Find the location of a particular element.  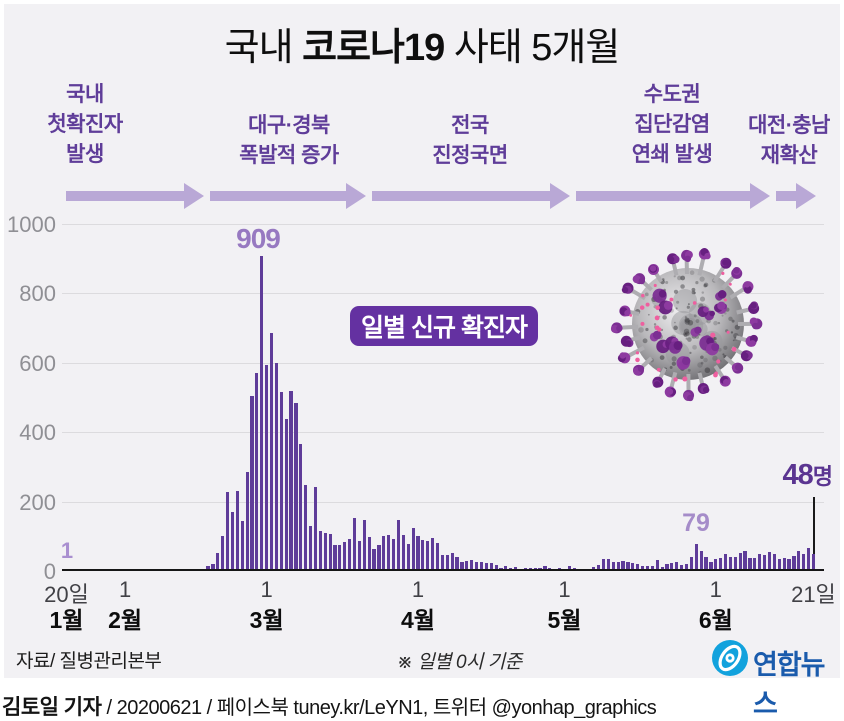

footnote-label: ※ 일별 0시 기준 is located at coordinates (459, 662).